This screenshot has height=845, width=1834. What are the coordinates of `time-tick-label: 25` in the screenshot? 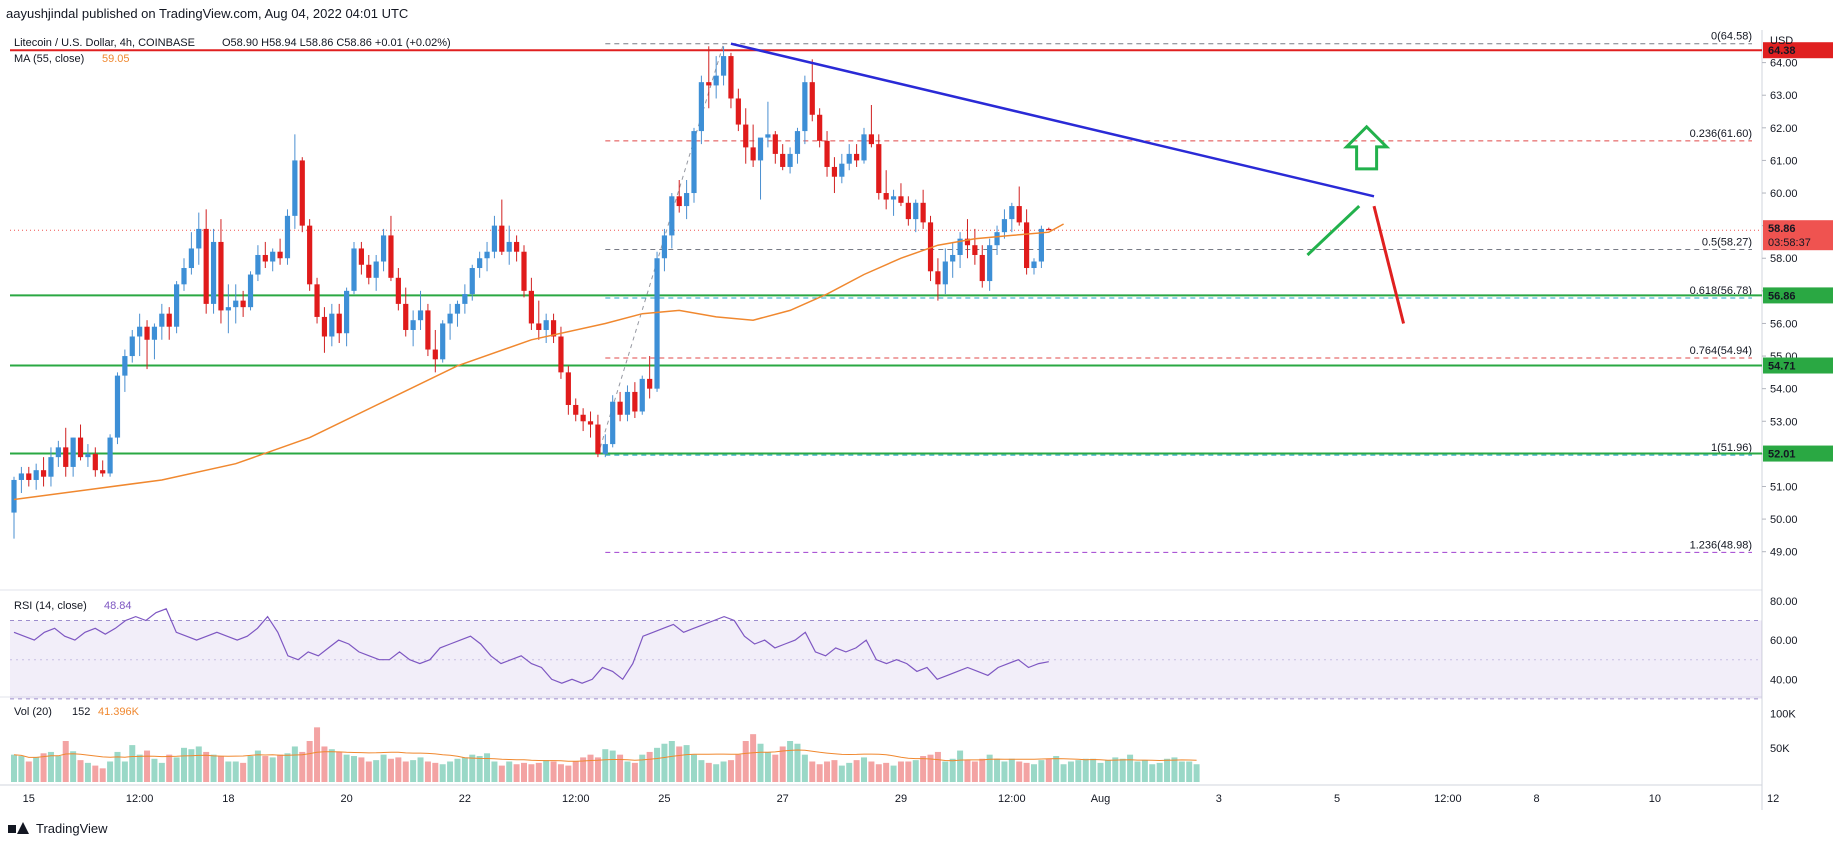 It's located at (664, 799).